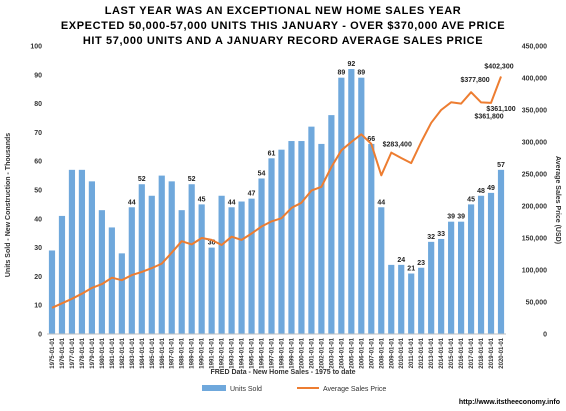  I want to click on left-tick-label: 50, so click(38, 191).